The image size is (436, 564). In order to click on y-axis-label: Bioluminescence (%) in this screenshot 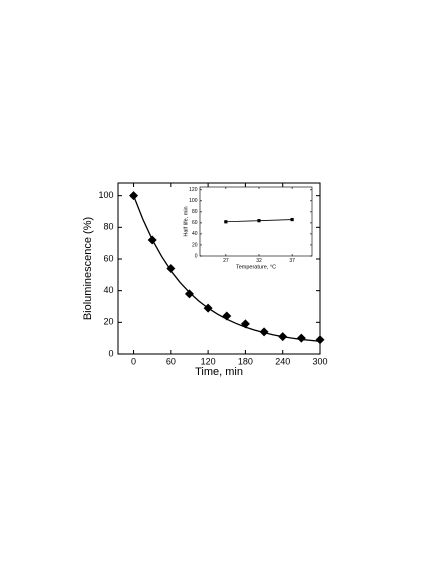, I will do `click(88, 268)`.